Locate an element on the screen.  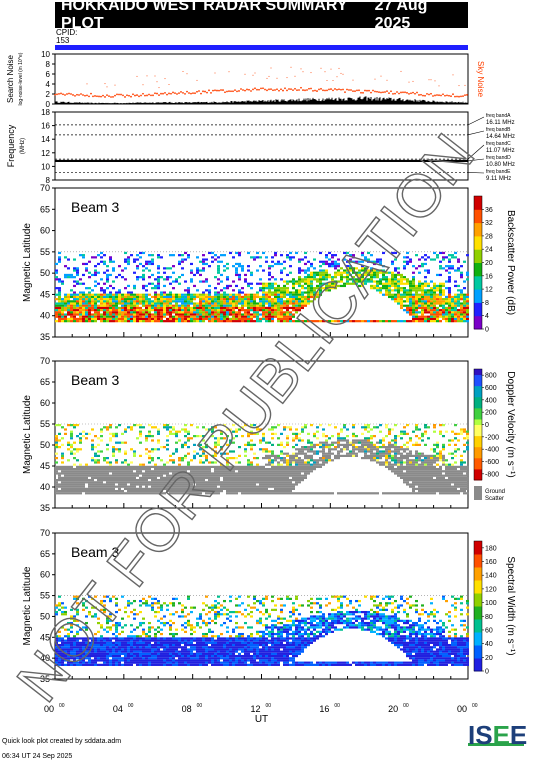
sky-noise-point is located at coordinates (135, 95).